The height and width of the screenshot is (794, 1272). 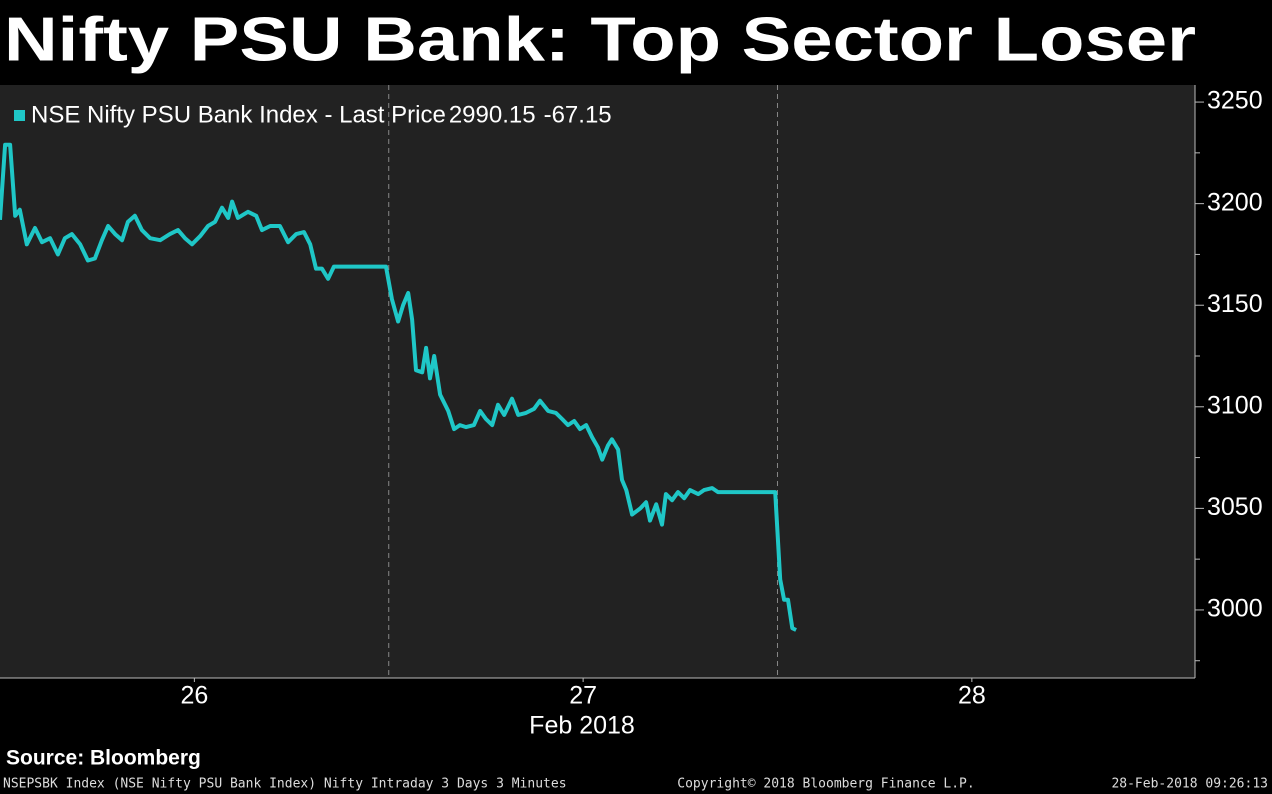 What do you see at coordinates (600, 39) in the screenshot?
I see `chart-title: Nifty PSU Bank: Top Sector Loser` at bounding box center [600, 39].